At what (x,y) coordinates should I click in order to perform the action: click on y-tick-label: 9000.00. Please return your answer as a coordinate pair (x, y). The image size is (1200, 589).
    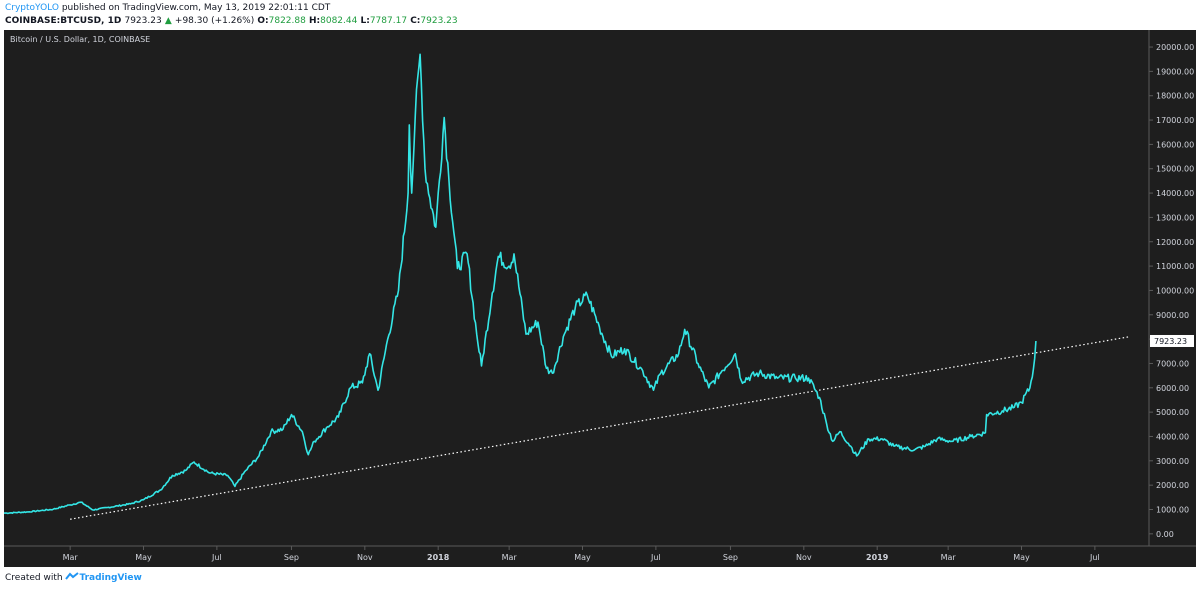
    Looking at the image, I should click on (1172, 315).